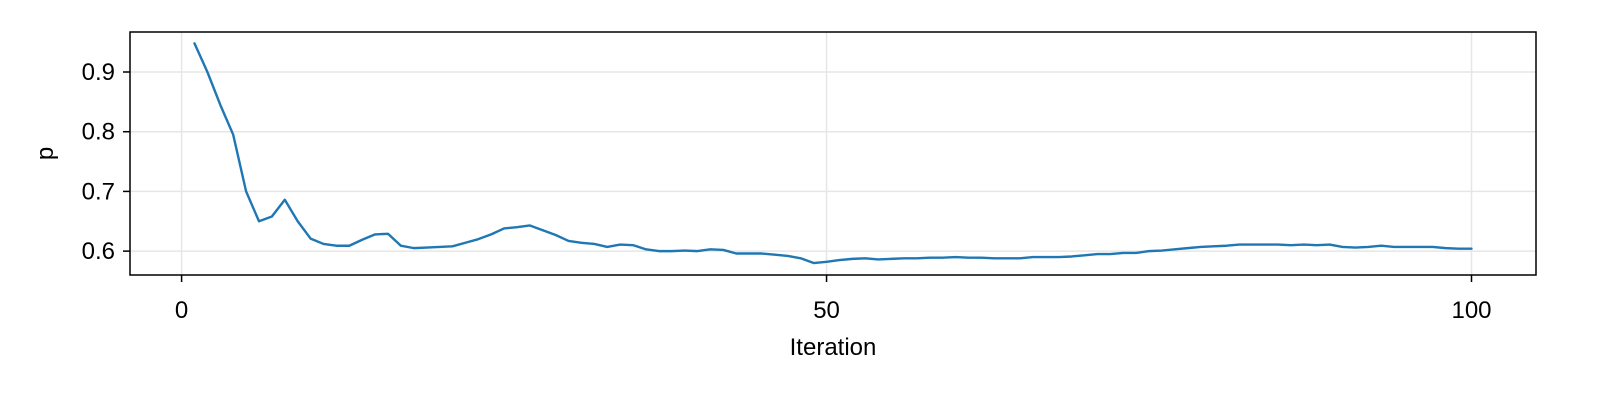  Describe the element at coordinates (98, 191) in the screenshot. I see `y-tick-label: 0.7` at that location.